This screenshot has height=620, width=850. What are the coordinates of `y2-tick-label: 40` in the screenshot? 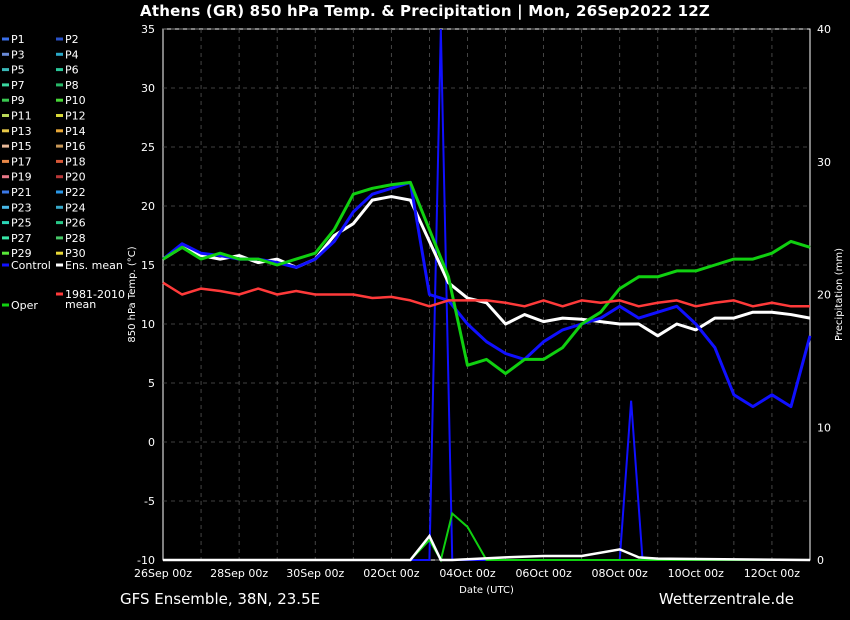 It's located at (824, 29).